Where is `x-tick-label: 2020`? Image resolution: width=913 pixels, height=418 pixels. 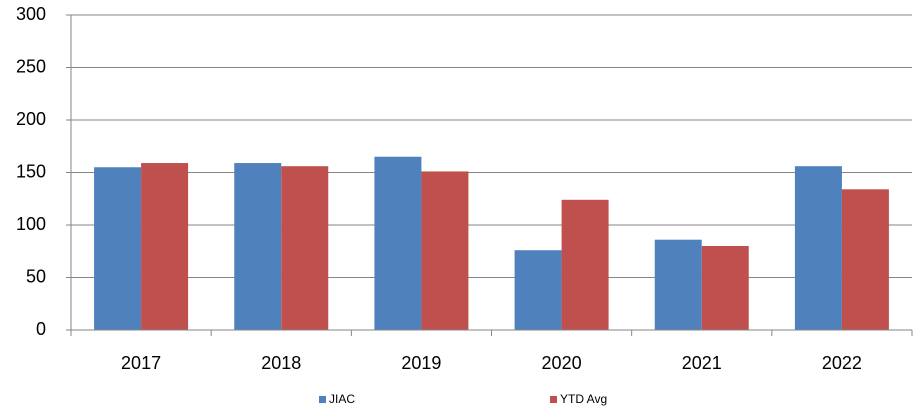
x-tick-label: 2020 is located at coordinates (562, 363).